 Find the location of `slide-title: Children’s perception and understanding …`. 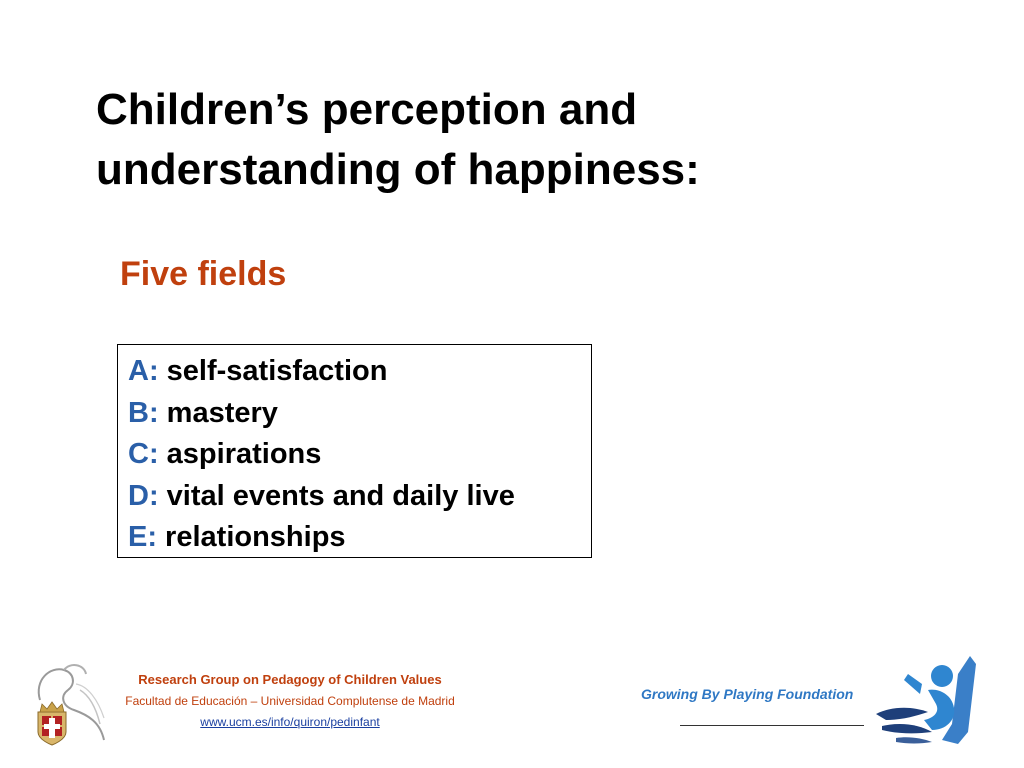

slide-title: Children’s perception and understanding … is located at coordinates (398, 139).